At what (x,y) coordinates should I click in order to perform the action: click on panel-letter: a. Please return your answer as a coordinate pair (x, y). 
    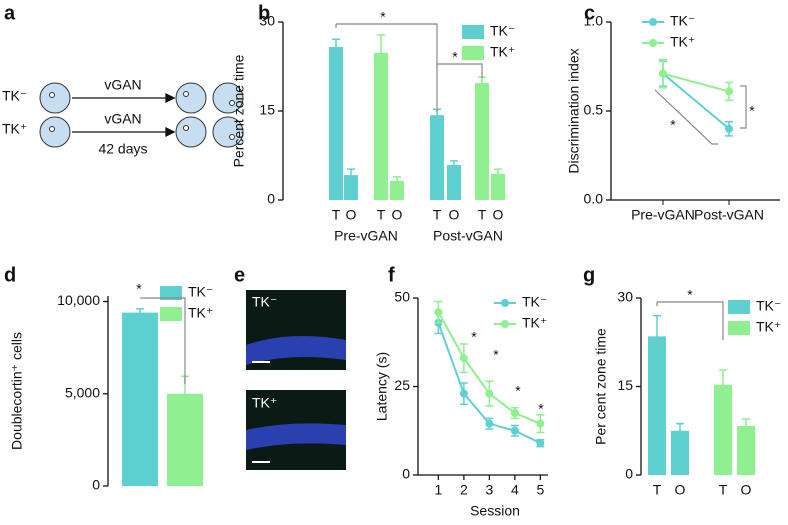
    Looking at the image, I should click on (10, 13).